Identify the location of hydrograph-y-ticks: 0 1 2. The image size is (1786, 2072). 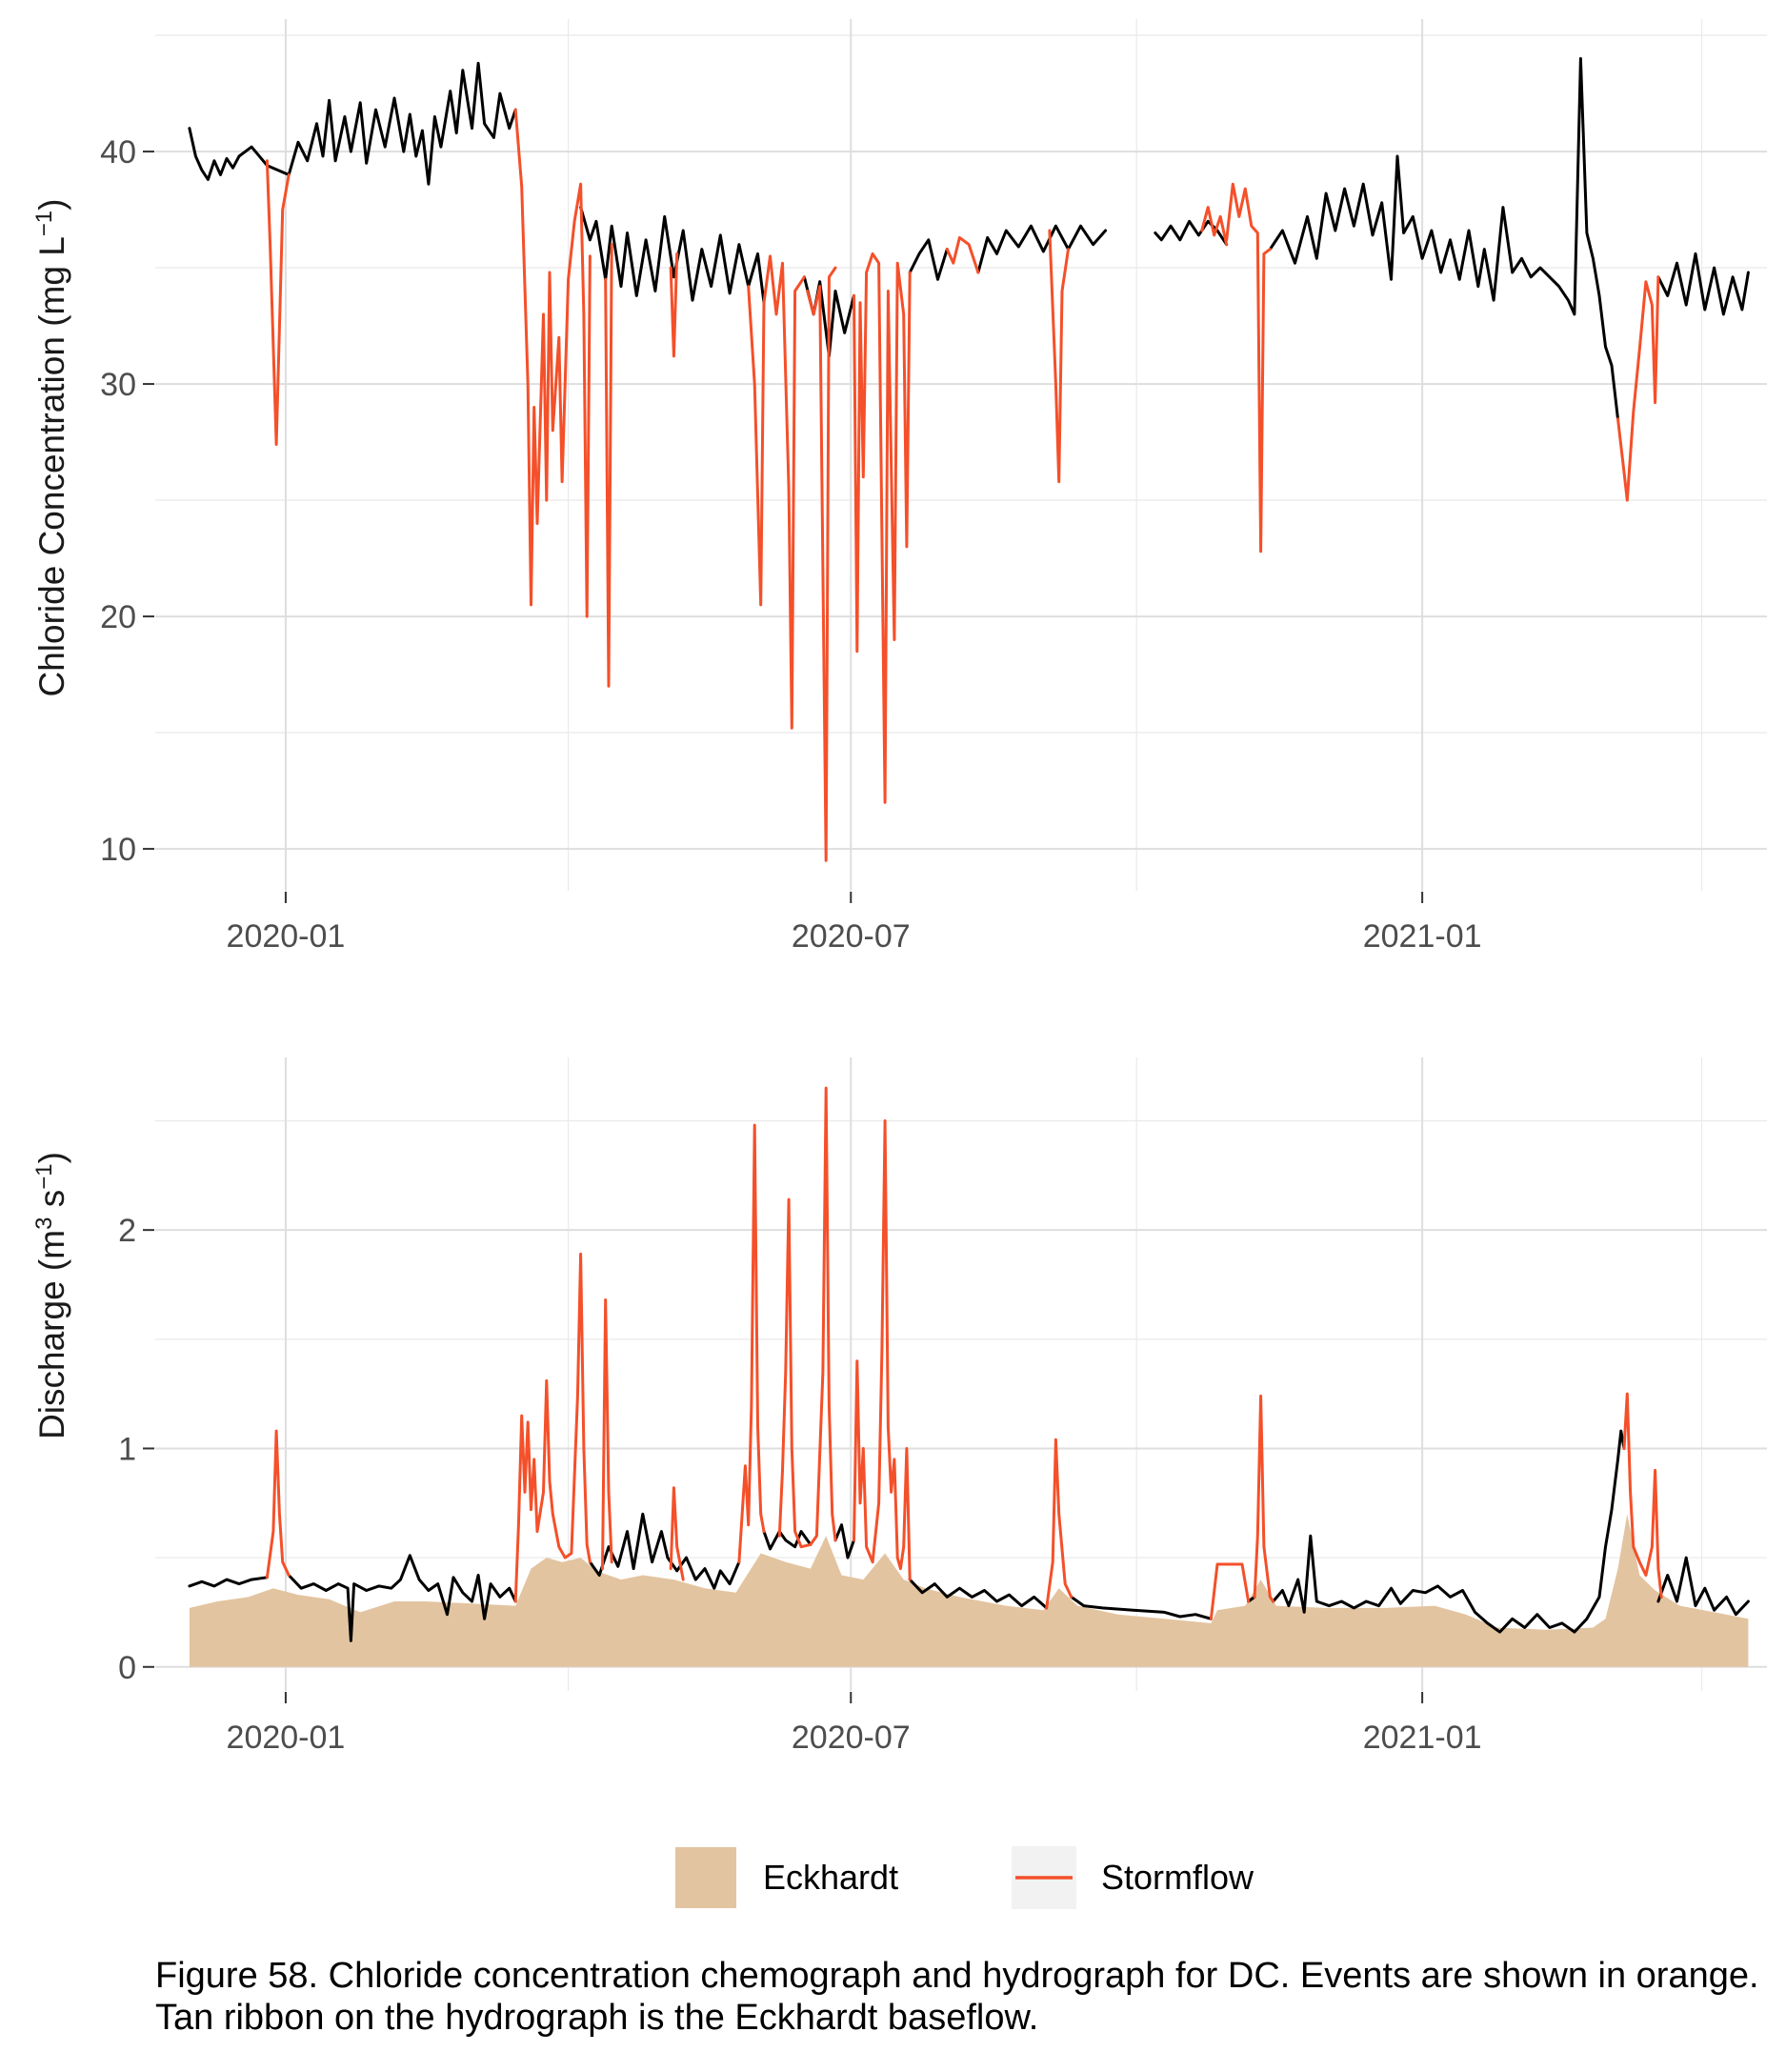
(136, 1450).